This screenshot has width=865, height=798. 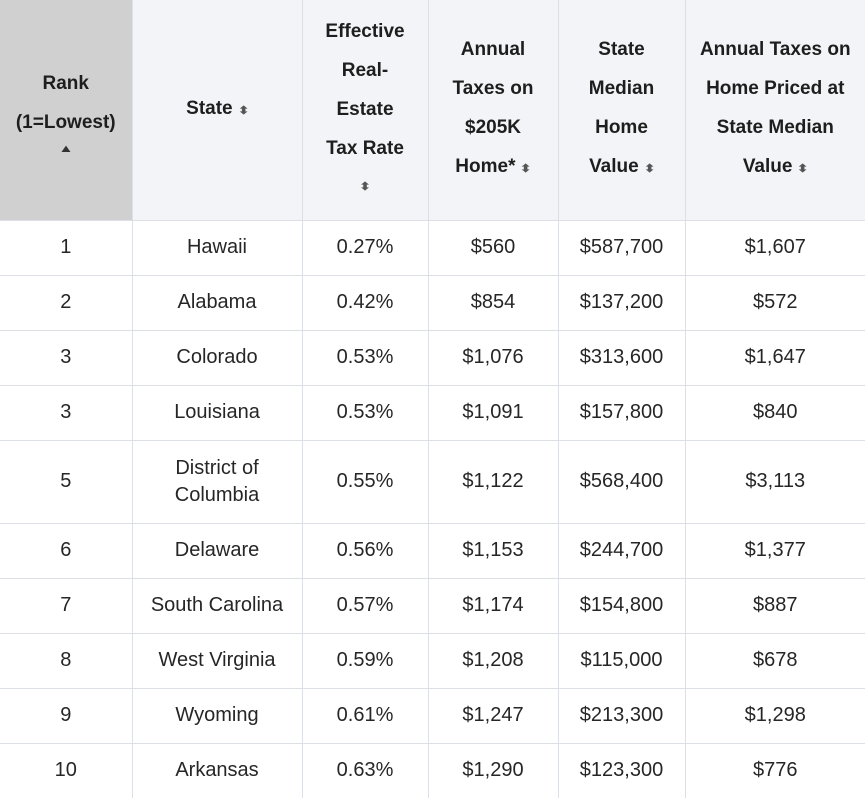 I want to click on rate-cell: 0.61%, so click(x=364, y=715).